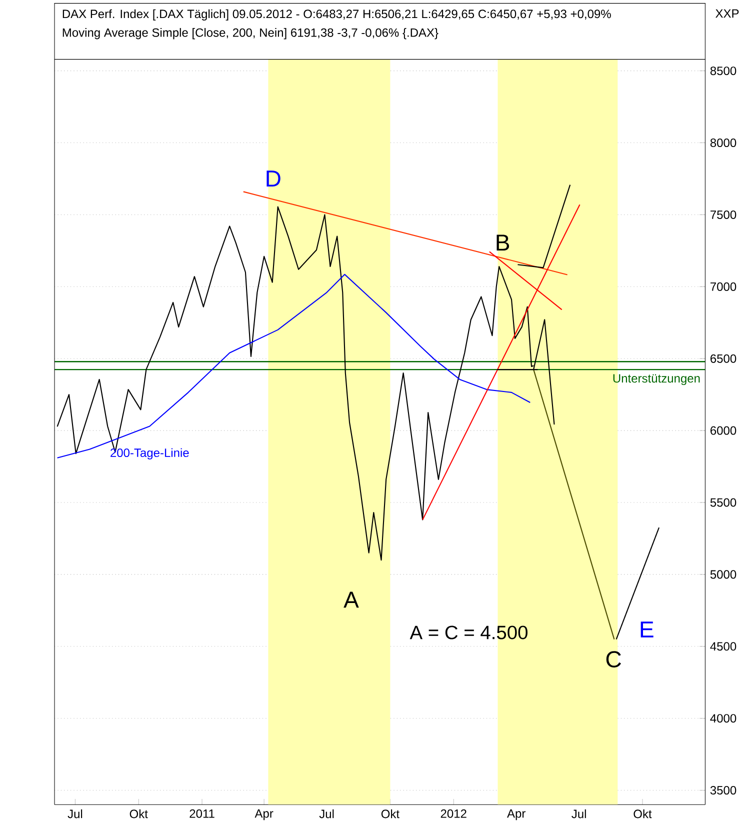  What do you see at coordinates (723, 214) in the screenshot?
I see `y-tick-label: 7500` at bounding box center [723, 214].